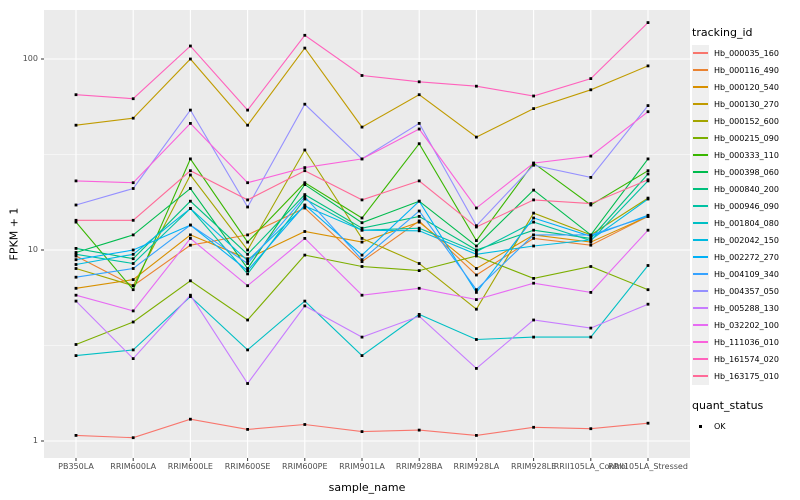 The image size is (800, 500). Describe the element at coordinates (745, 426) in the screenshot. I see `quant-status-legend-items: OK` at that location.